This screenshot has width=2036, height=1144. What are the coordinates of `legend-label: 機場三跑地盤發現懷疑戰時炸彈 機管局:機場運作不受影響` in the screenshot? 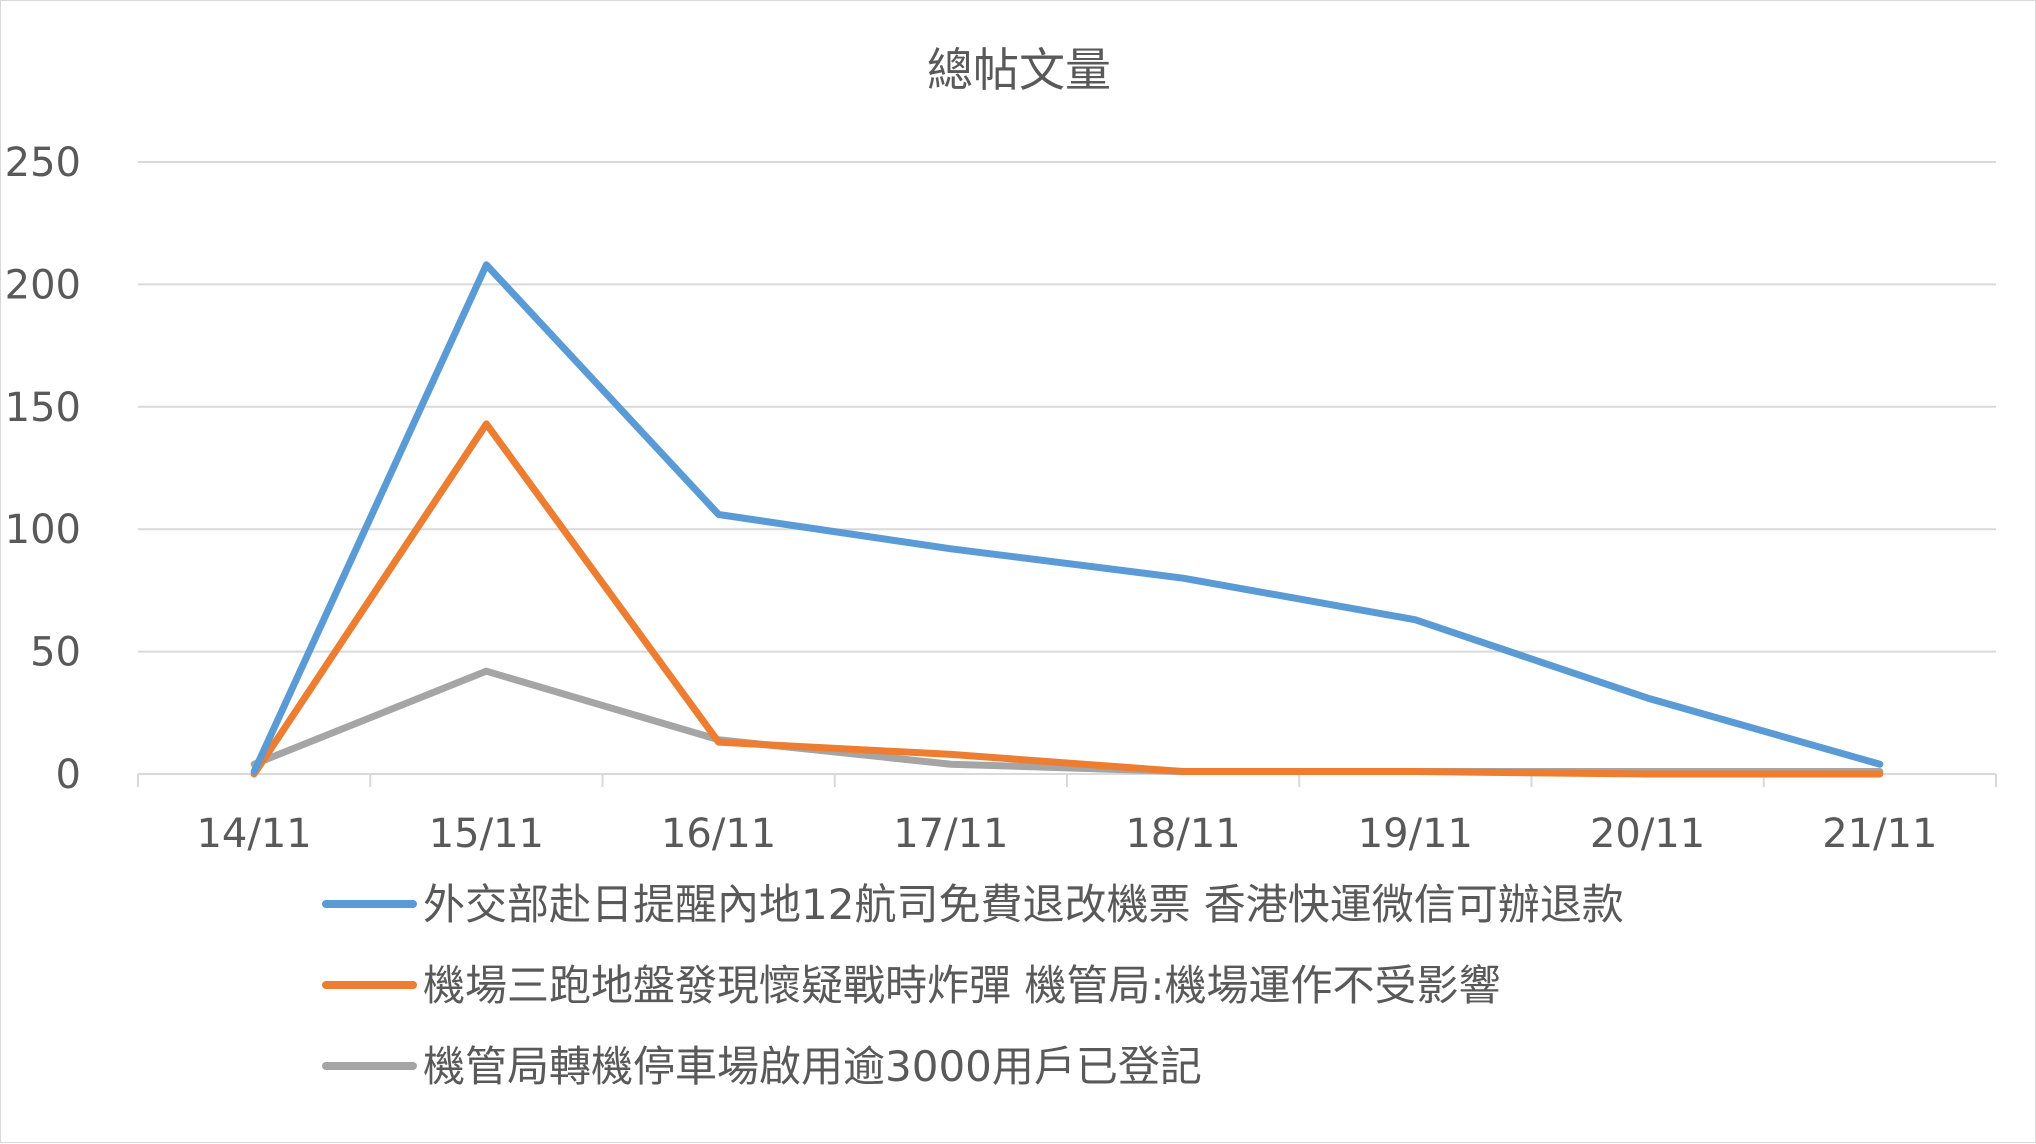 It's located at (962, 985).